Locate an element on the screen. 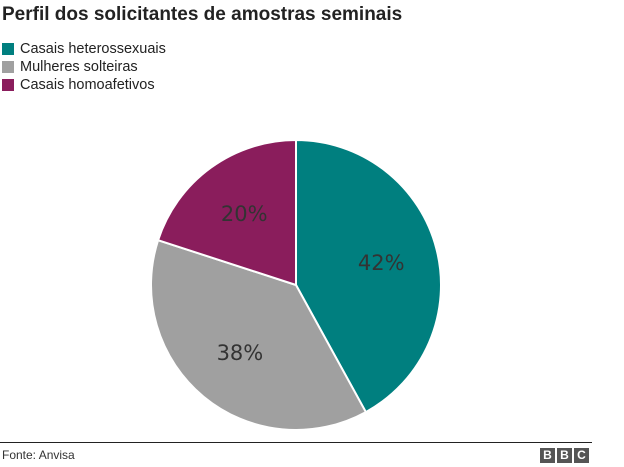 The image size is (624, 467). legend-item-homoafetivos: Casais homoafetivos is located at coordinates (84, 85).